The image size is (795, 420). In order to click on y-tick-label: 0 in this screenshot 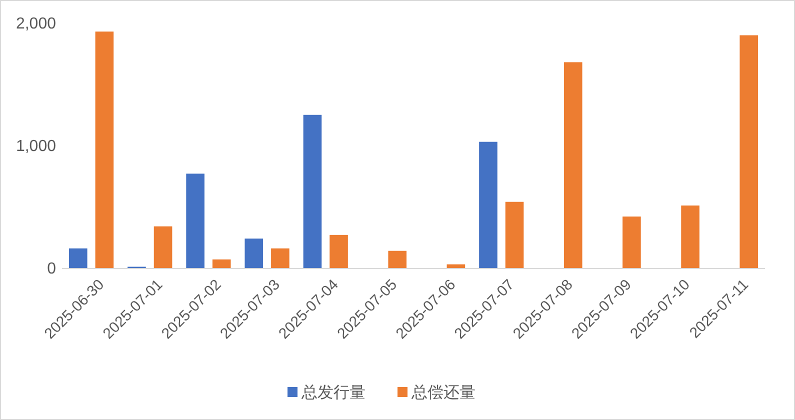, I will do `click(51, 269)`.